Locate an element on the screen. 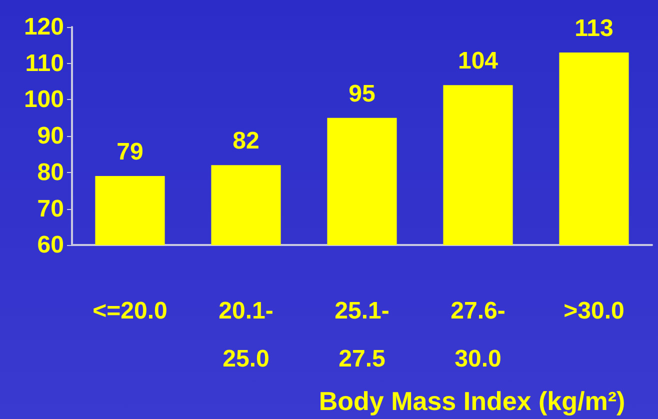 The image size is (658, 419). data-label: 95 is located at coordinates (362, 94).